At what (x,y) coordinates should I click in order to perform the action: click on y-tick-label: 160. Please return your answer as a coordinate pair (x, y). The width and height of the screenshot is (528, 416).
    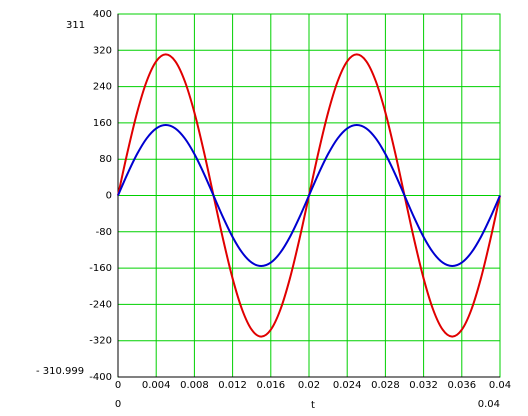
    Looking at the image, I should click on (102, 123).